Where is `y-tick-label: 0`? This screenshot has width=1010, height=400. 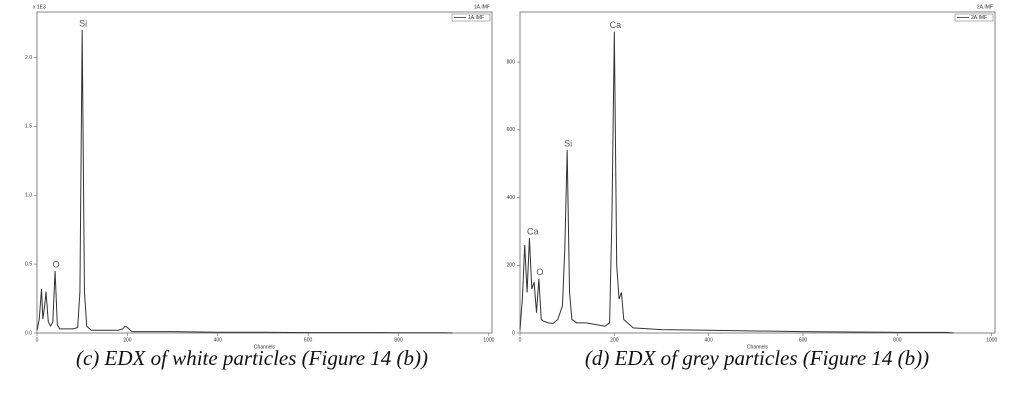 y-tick-label: 0 is located at coordinates (513, 333).